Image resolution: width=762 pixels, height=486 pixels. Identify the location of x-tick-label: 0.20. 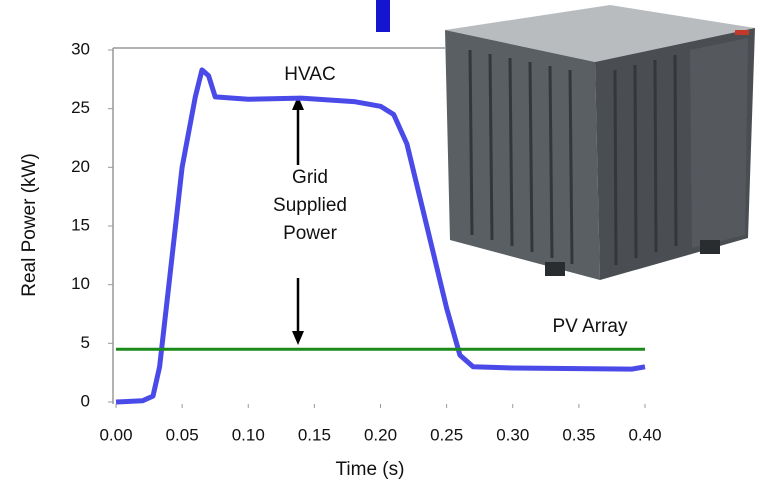
(380, 434).